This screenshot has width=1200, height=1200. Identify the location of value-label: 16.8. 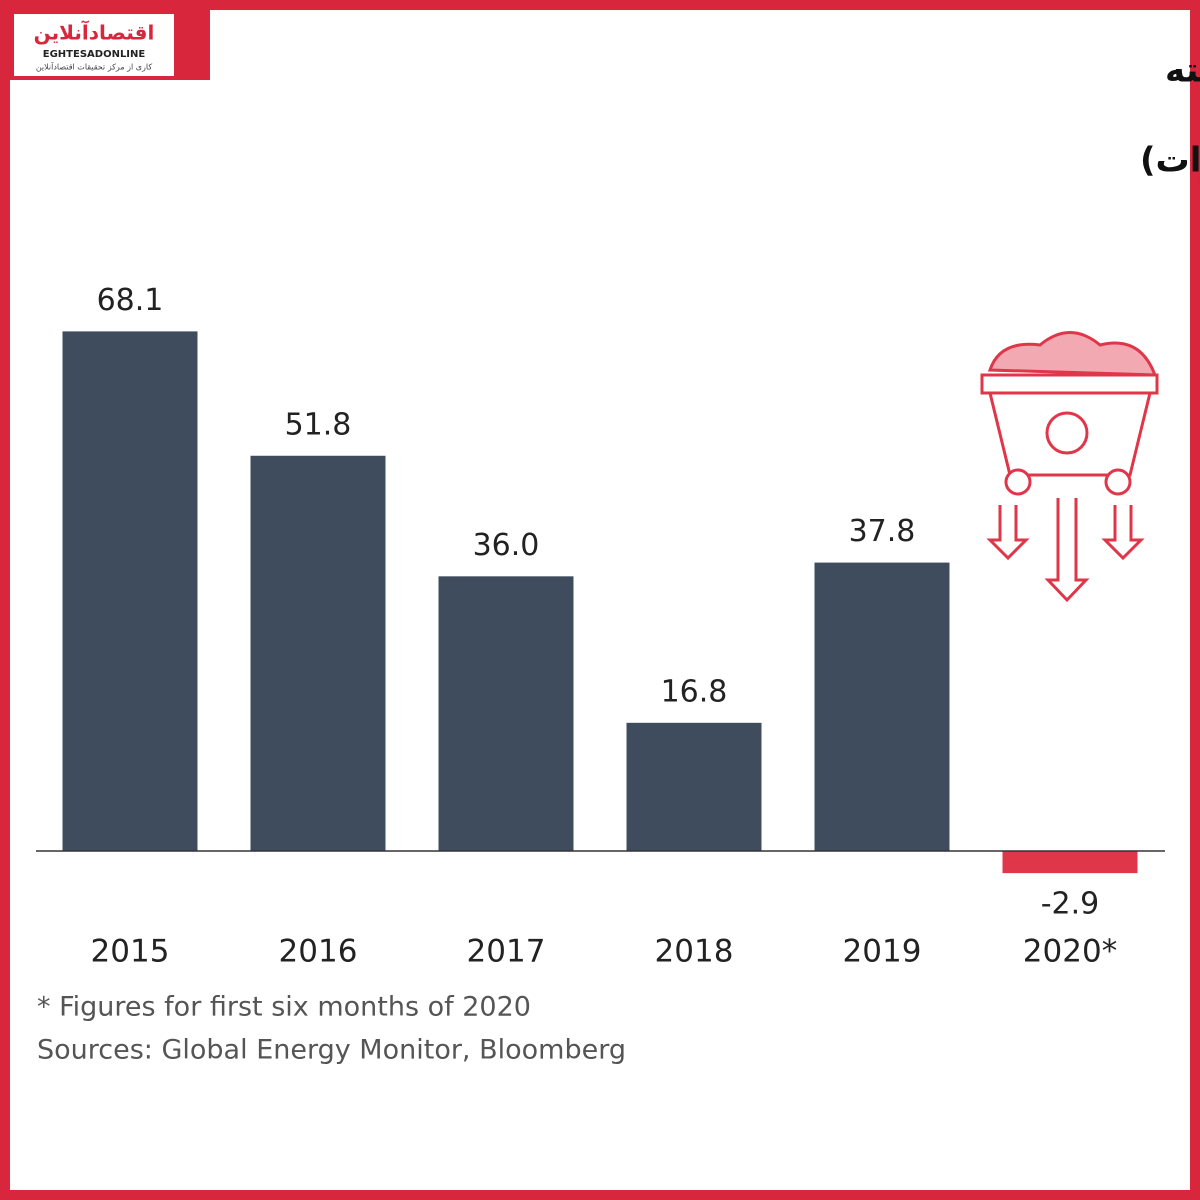
(694, 691).